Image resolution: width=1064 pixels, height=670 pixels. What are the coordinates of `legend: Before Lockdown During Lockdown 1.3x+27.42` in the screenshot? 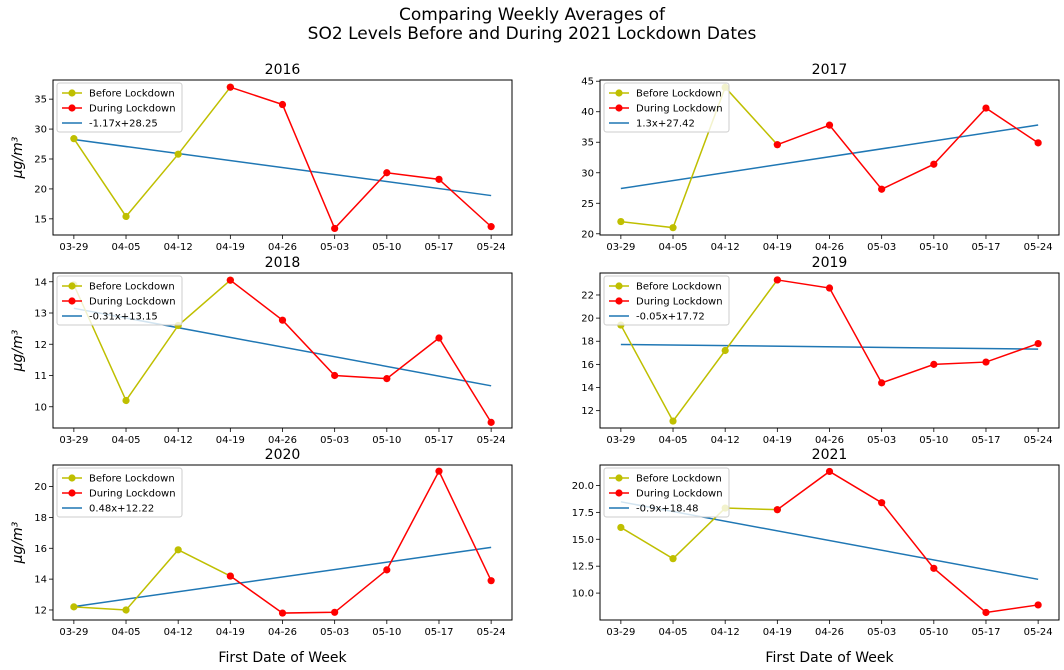 It's located at (666, 107).